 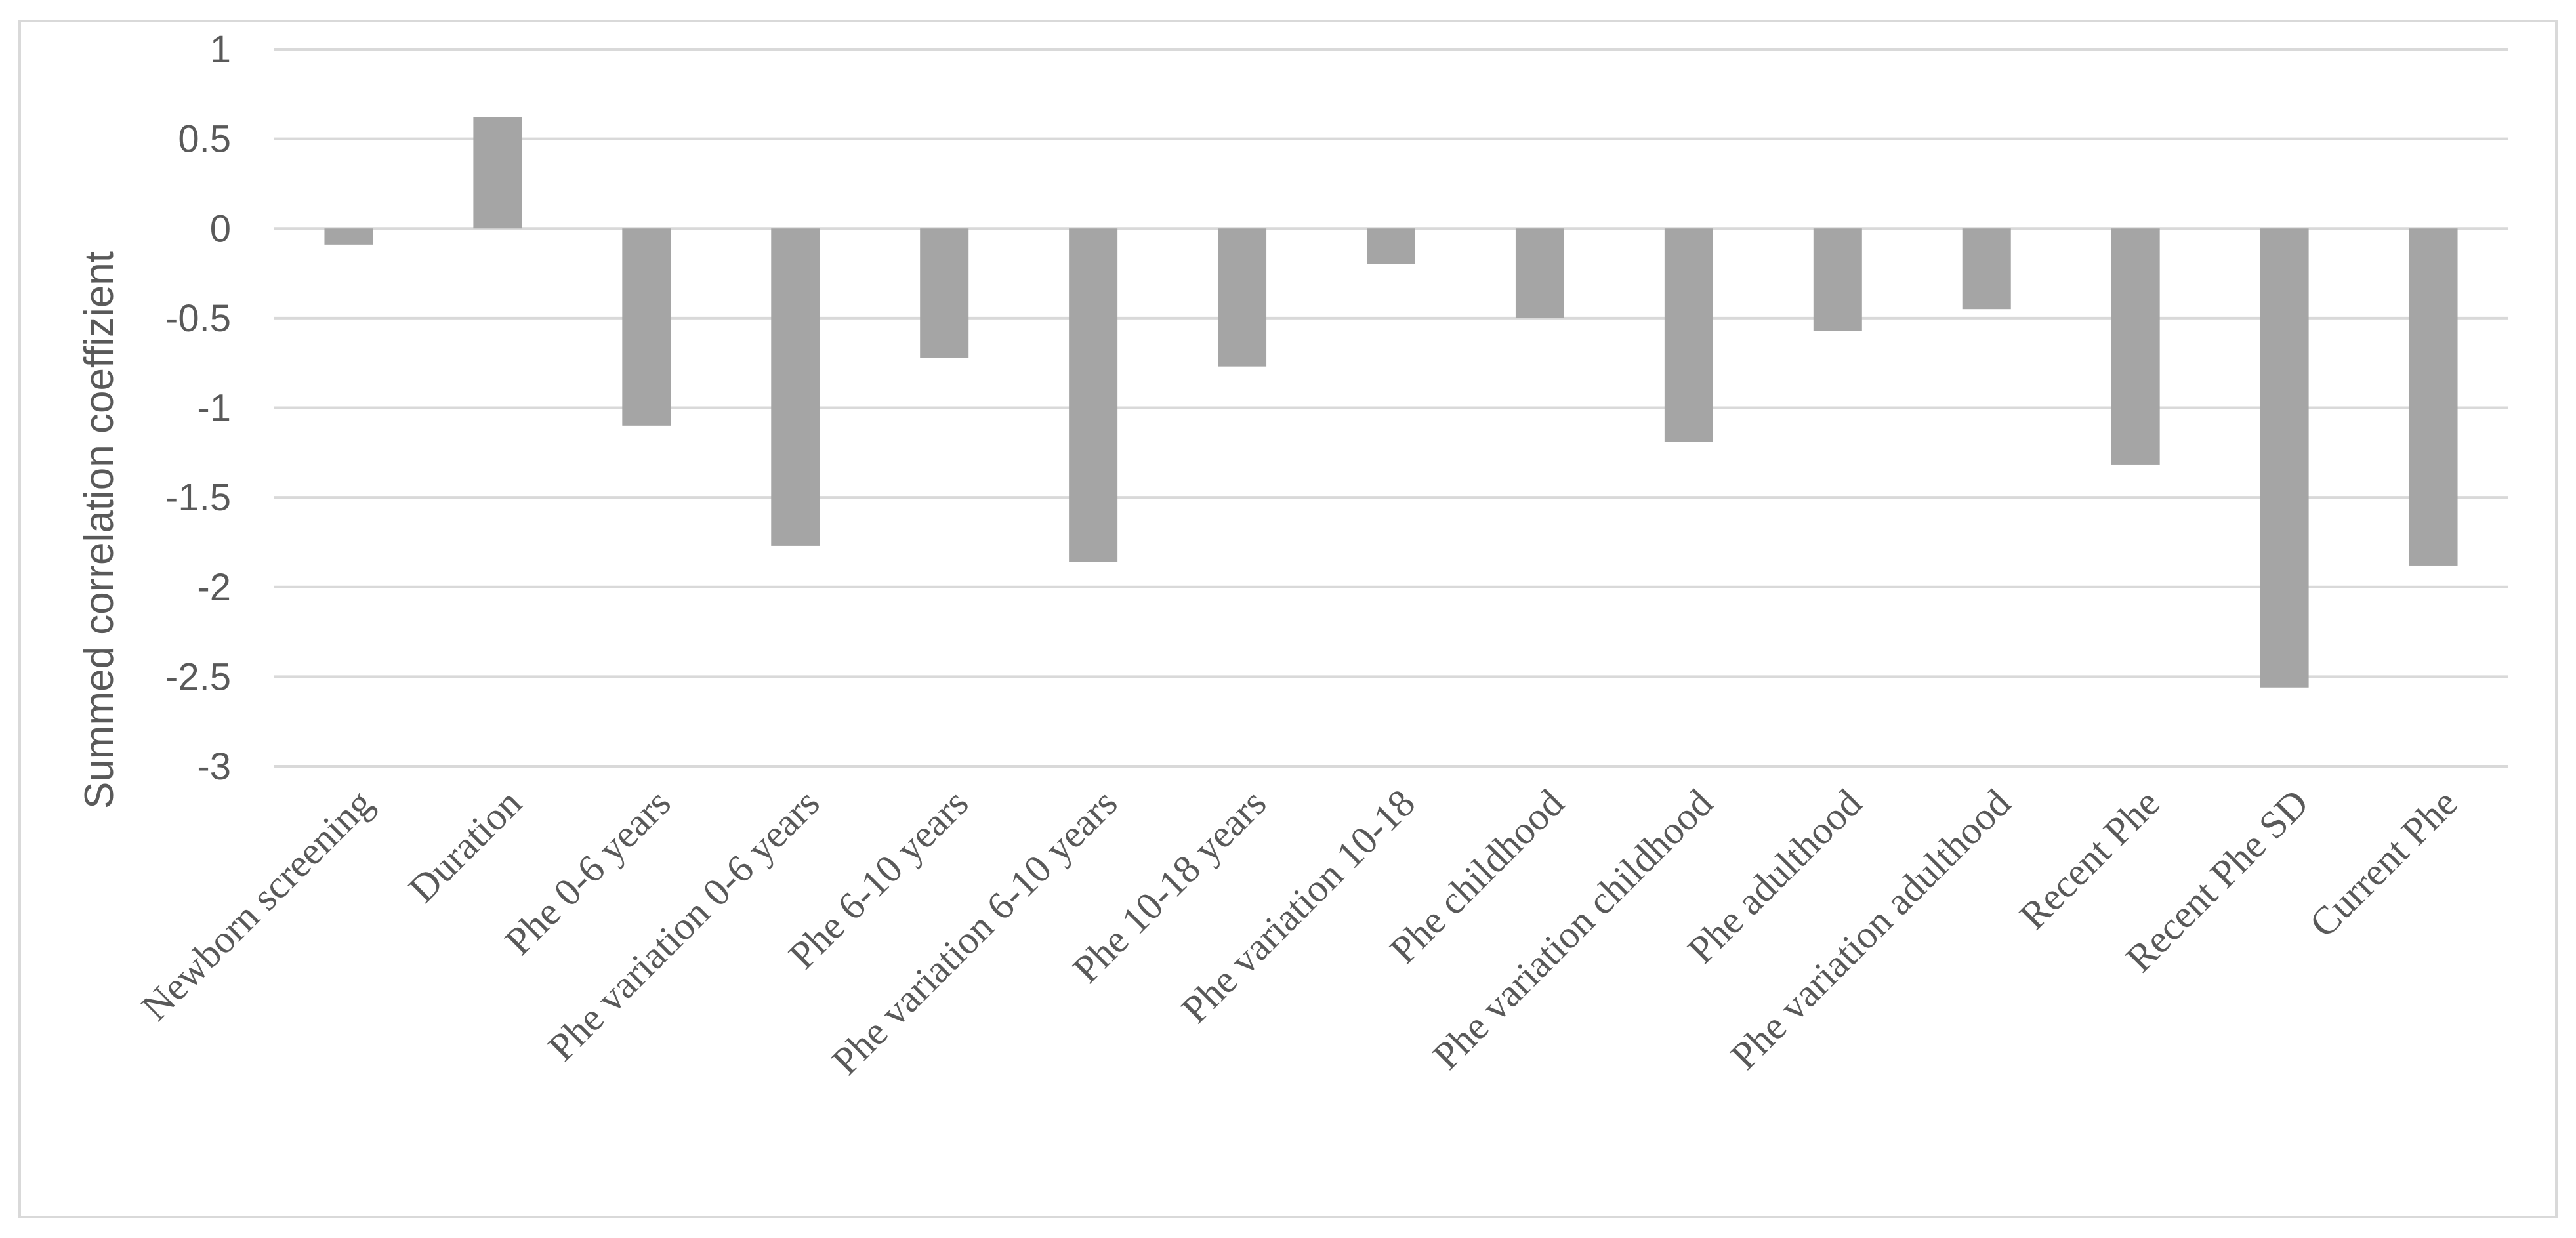 What do you see at coordinates (99, 530) in the screenshot?
I see `y-axis-label: Summed correlation coeffizient` at bounding box center [99, 530].